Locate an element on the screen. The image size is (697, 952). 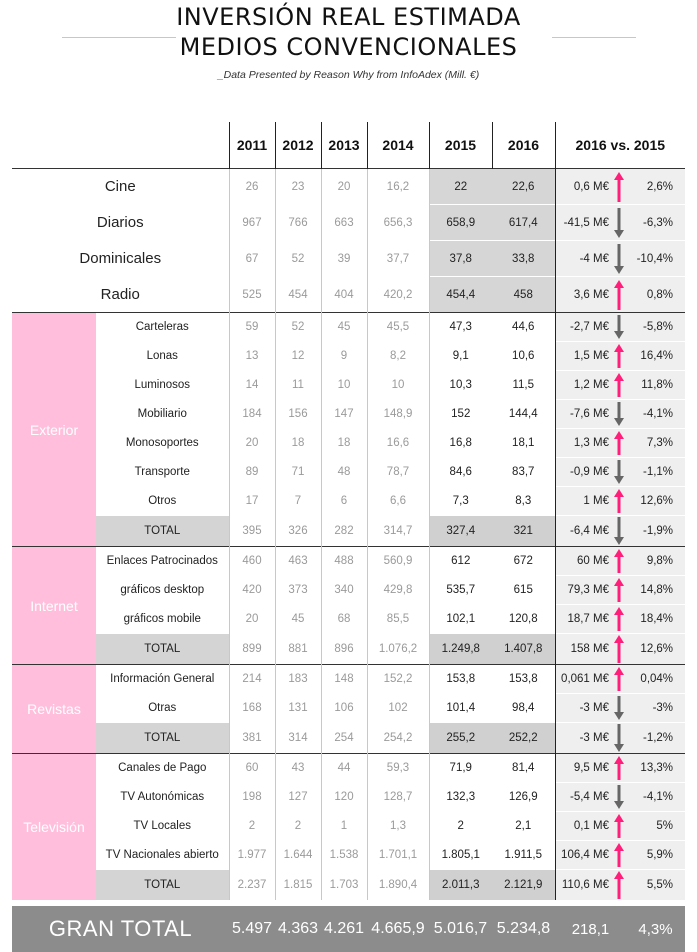
column-header: 2016 vs. 2015 is located at coordinates (620, 145).